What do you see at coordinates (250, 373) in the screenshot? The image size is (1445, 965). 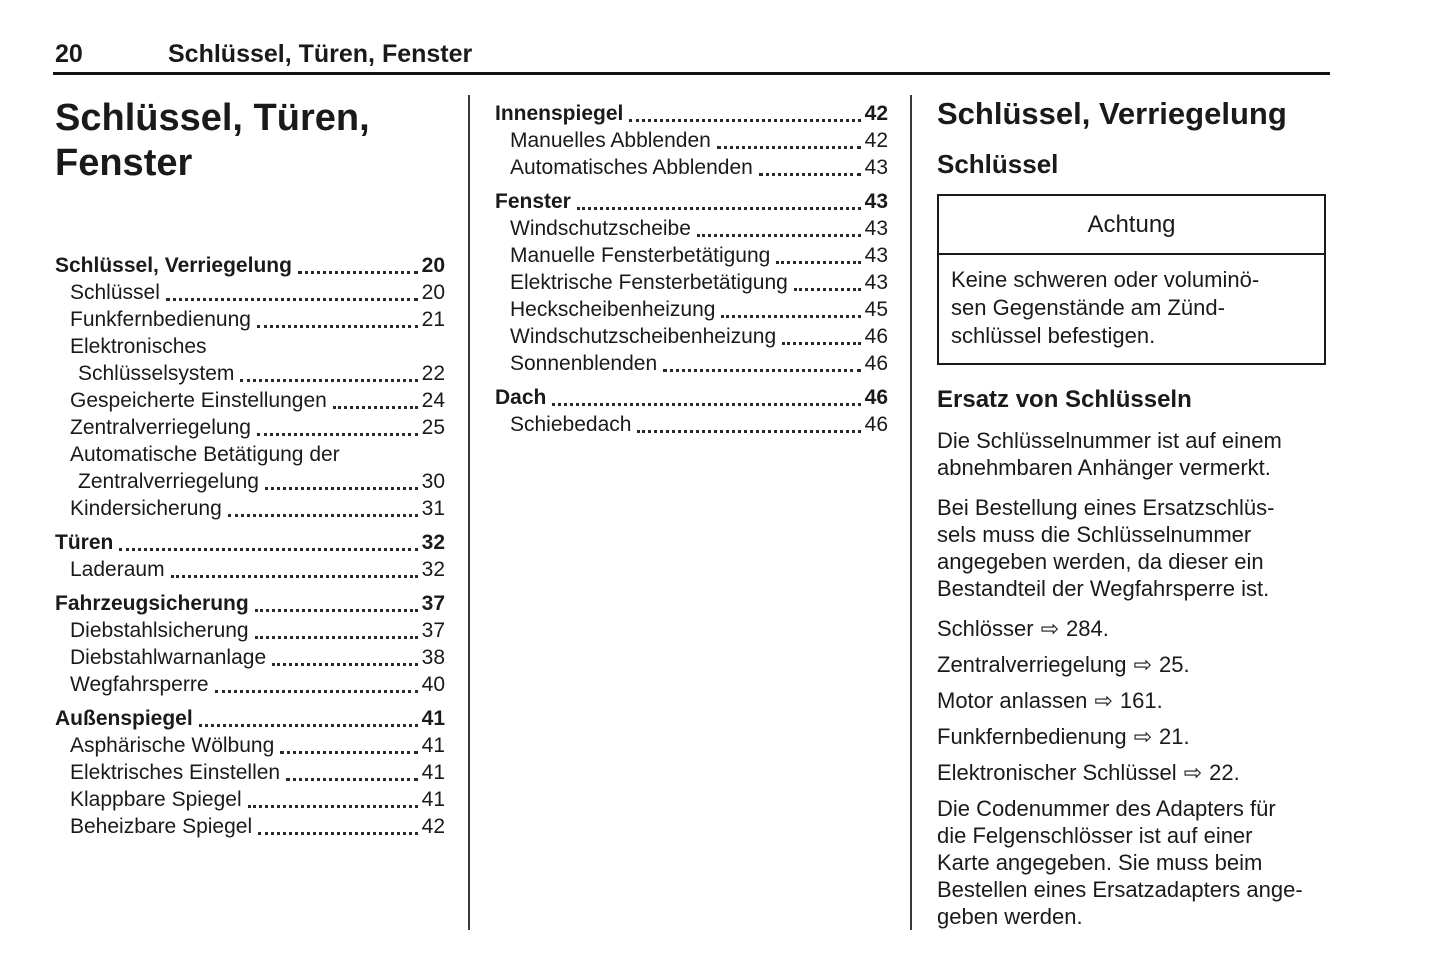 I see `toc-row: Schlüsselsystem 22` at bounding box center [250, 373].